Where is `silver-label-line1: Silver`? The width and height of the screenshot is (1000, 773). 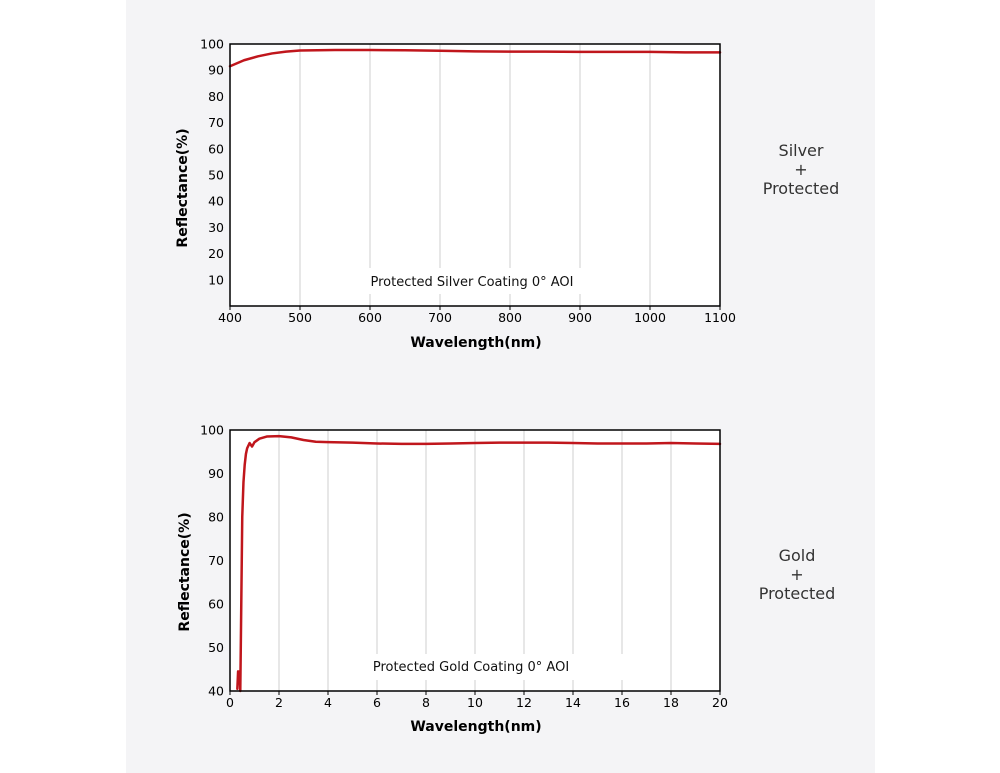 silver-label-line1: Silver is located at coordinates (801, 150).